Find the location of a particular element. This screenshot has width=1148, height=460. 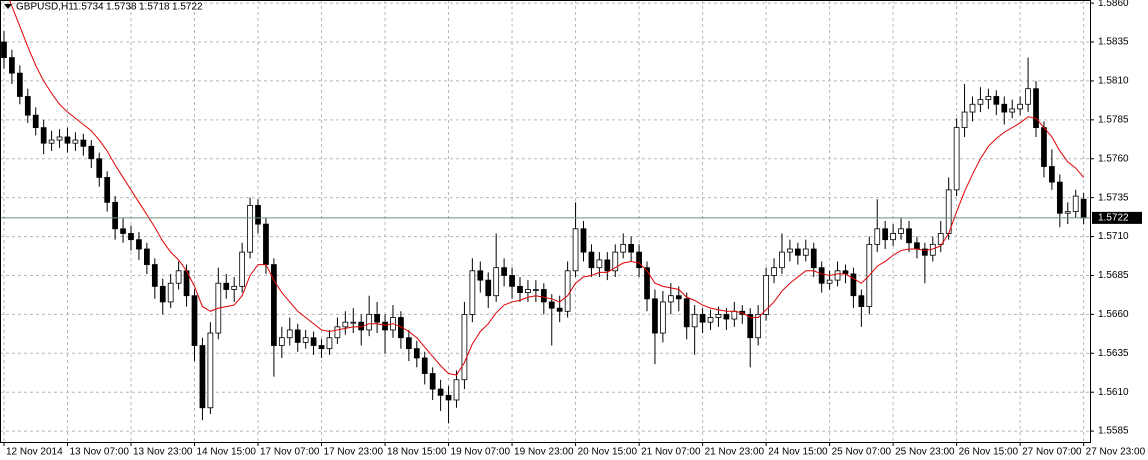

x-tick-label: 18 Nov 15:00 is located at coordinates (417, 452).